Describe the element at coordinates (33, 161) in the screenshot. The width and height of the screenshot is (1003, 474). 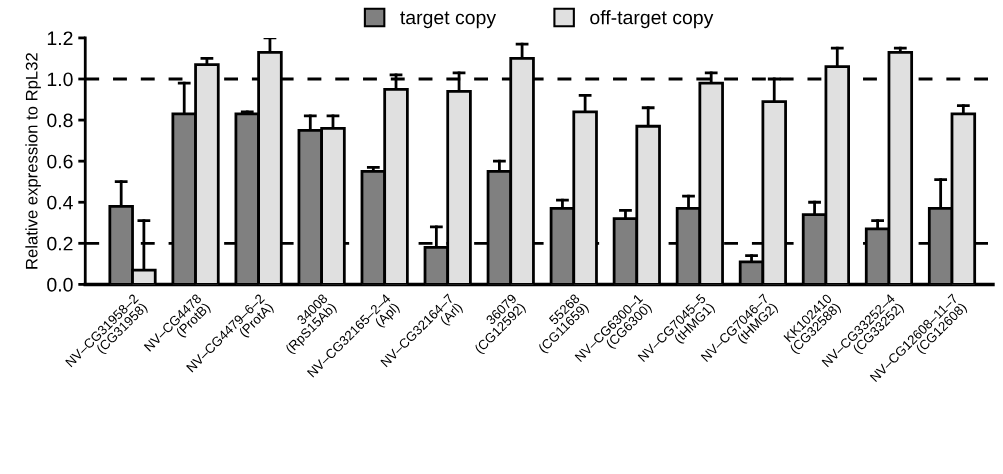
I see `y-axis-title: Relative expression to RpL32` at that location.